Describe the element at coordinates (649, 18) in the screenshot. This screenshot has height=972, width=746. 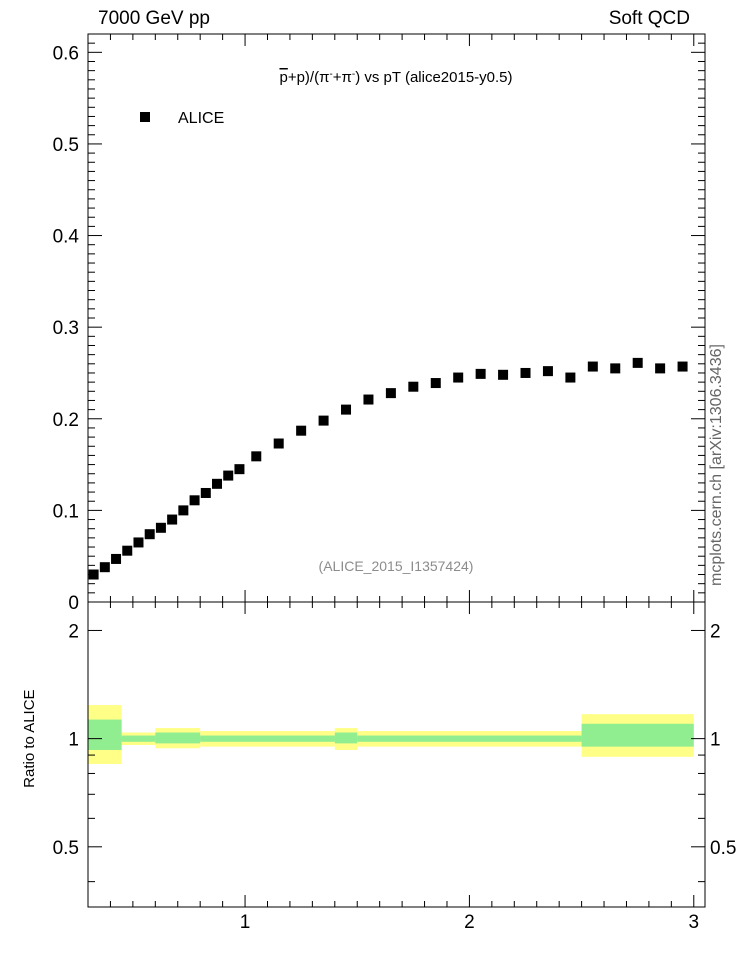
I see `category-label: Soft QCD` at that location.